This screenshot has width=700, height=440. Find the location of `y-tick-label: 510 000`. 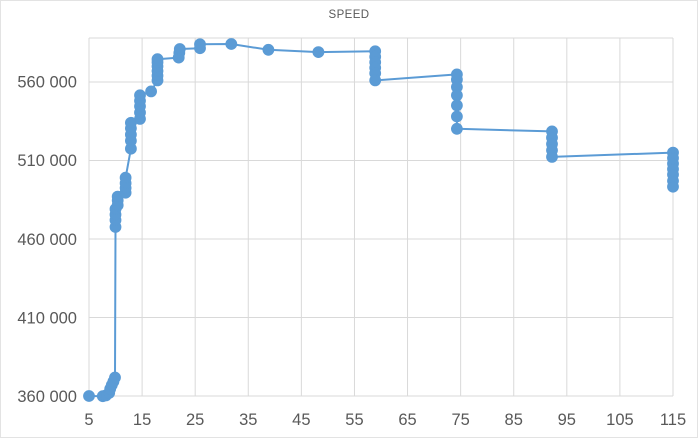

y-tick-label: 510 000 is located at coordinates (47, 161).